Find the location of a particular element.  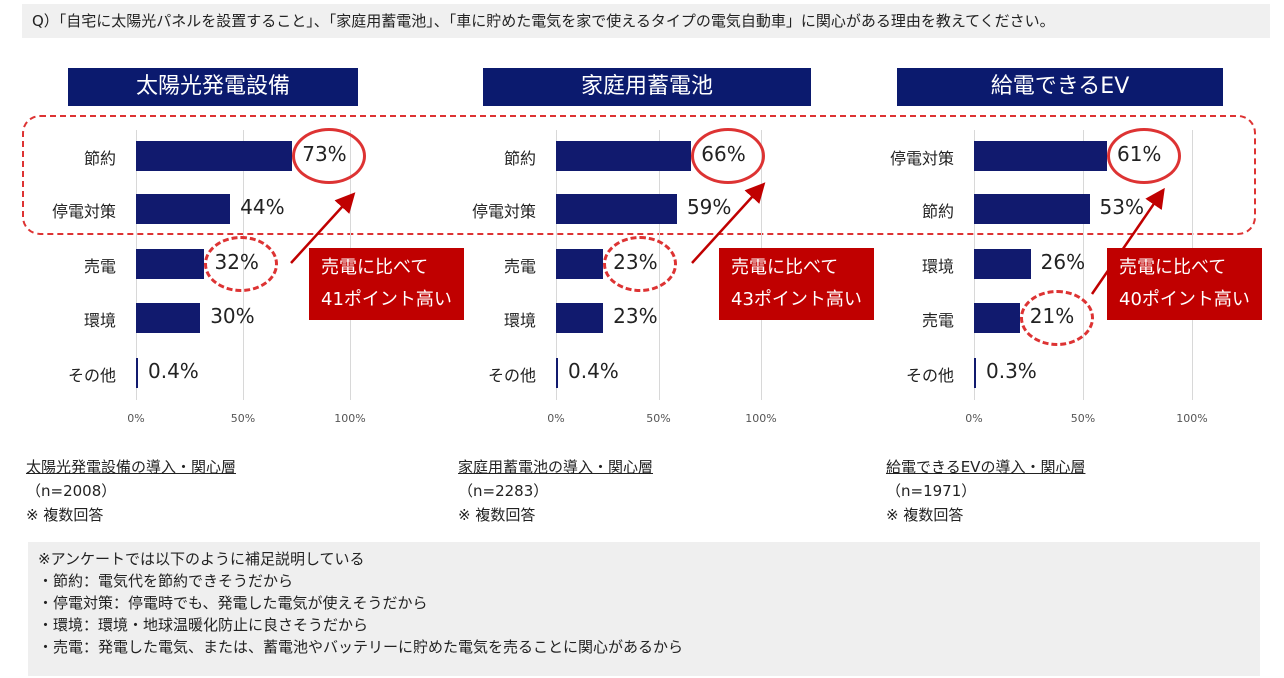

value-label: 23% is located at coordinates (635, 316).